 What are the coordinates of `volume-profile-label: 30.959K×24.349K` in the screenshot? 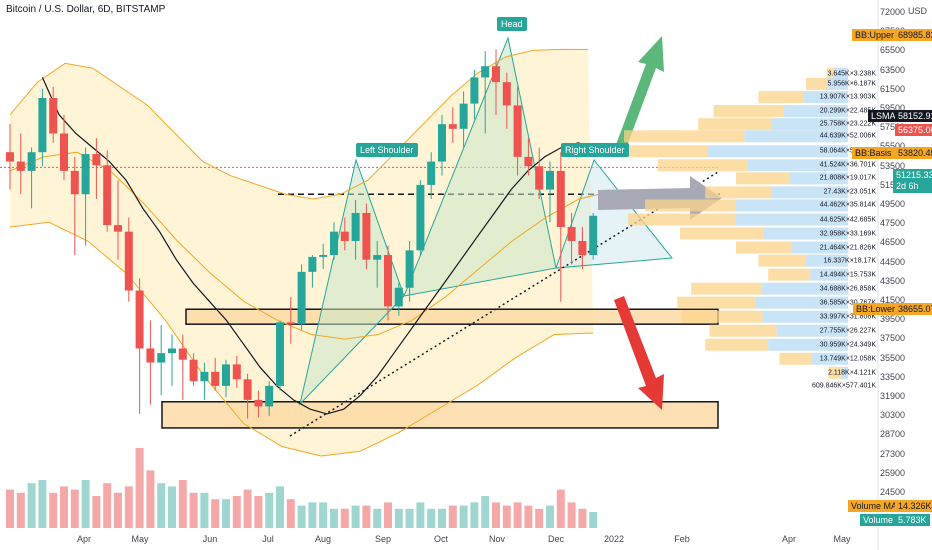 It's located at (847, 345).